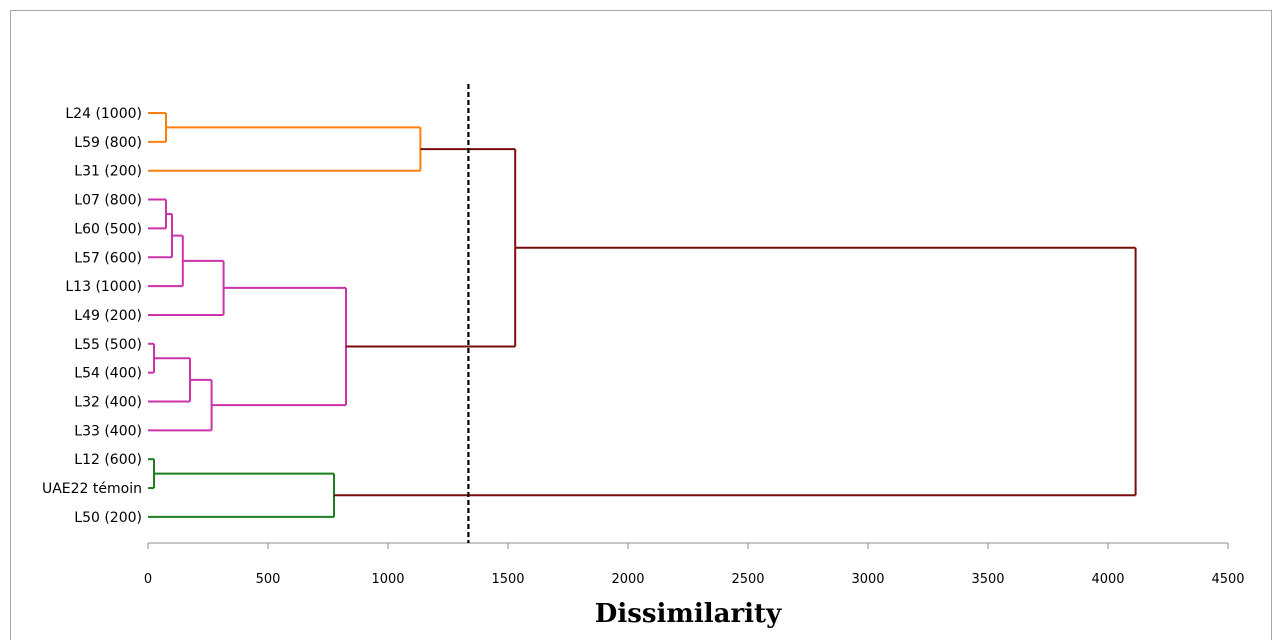 This screenshot has height=640, width=1274. What do you see at coordinates (108, 374) in the screenshot?
I see `leaf-label: L54 (400)` at bounding box center [108, 374].